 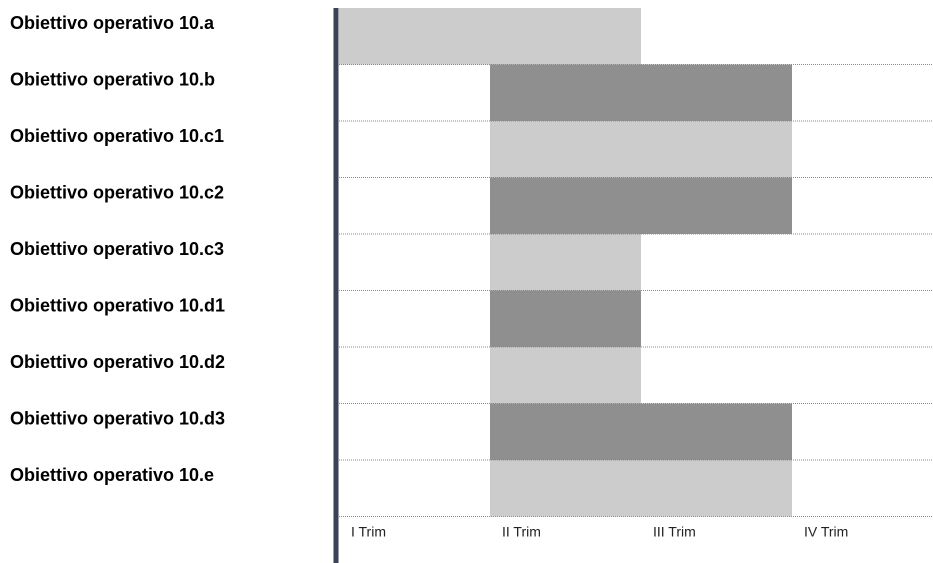 I want to click on tick-label-4: IV Trim, so click(x=826, y=532).